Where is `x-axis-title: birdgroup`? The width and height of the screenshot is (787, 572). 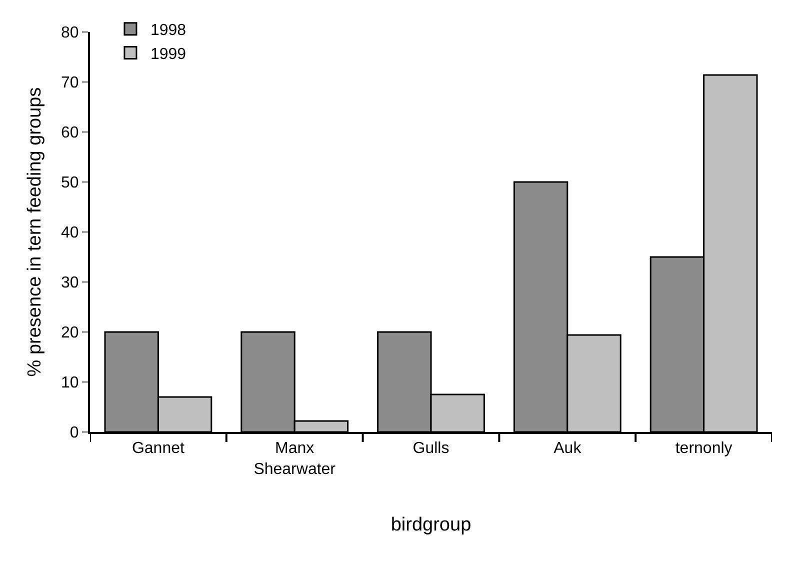
x-axis-title: birdgroup is located at coordinates (431, 525).